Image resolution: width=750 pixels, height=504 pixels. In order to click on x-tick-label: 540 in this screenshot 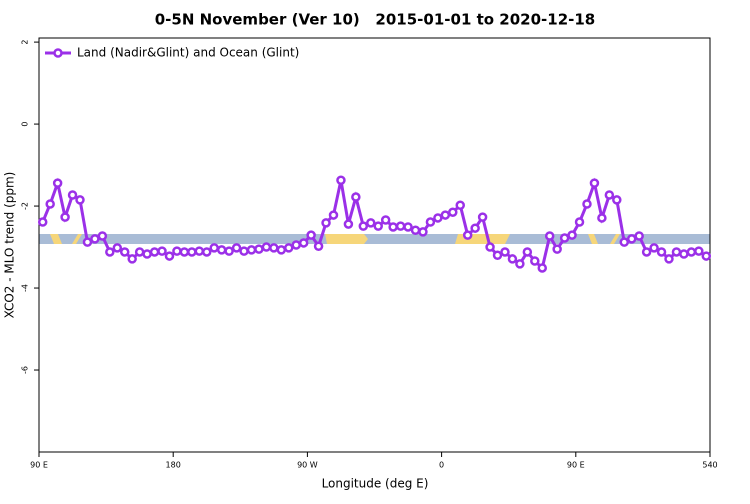, I will do `click(709, 465)`.